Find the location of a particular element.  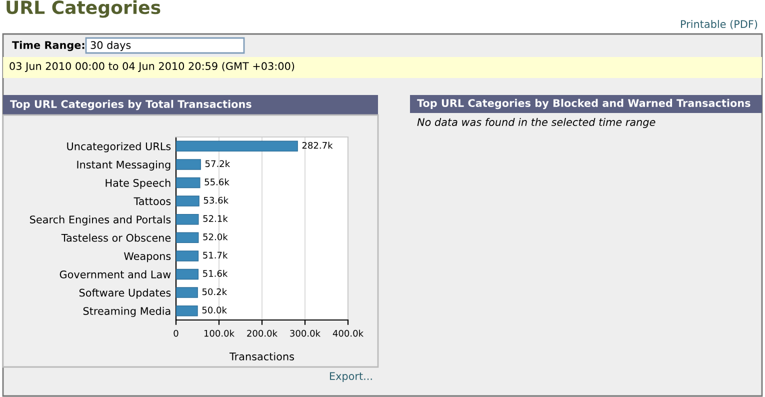

data-label: 52.0k is located at coordinates (215, 236).